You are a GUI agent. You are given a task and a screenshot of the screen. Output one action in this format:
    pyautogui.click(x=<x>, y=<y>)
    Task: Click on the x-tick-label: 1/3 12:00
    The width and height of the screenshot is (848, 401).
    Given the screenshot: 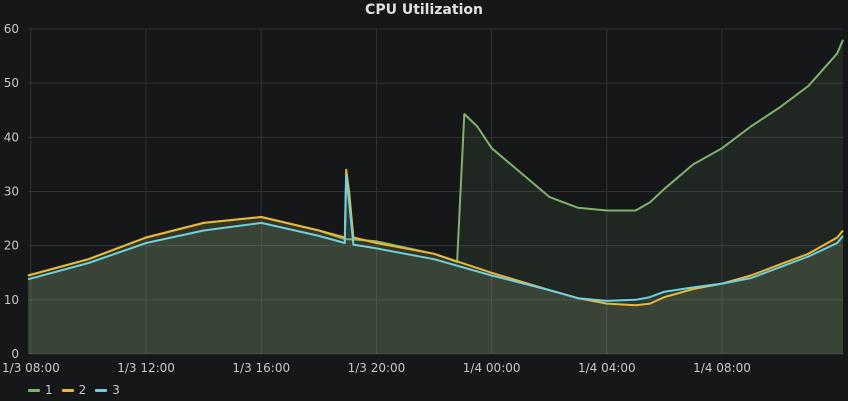 What is the action you would take?
    pyautogui.click(x=146, y=368)
    